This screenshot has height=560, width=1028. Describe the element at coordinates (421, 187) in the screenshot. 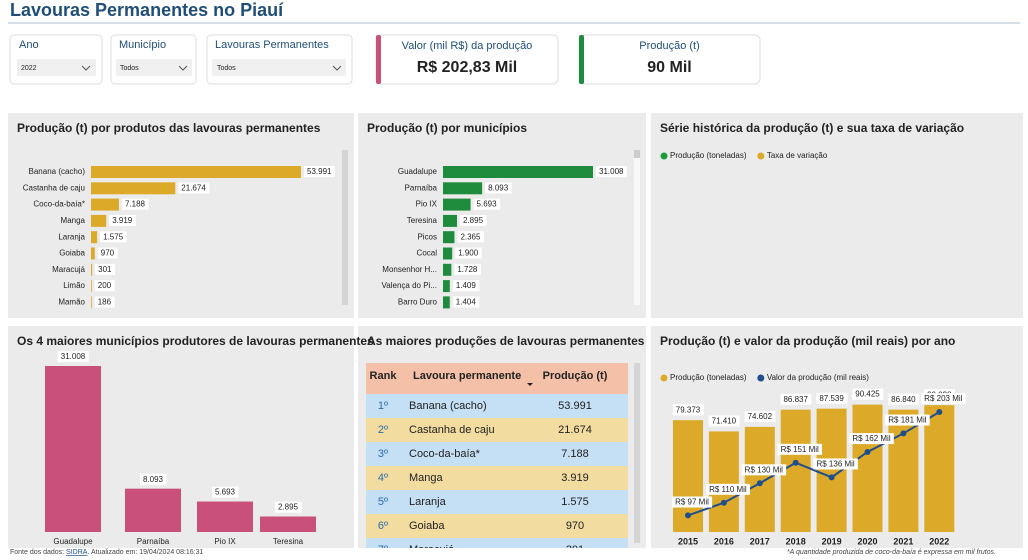

I see `category-label: Parnaíba` at that location.